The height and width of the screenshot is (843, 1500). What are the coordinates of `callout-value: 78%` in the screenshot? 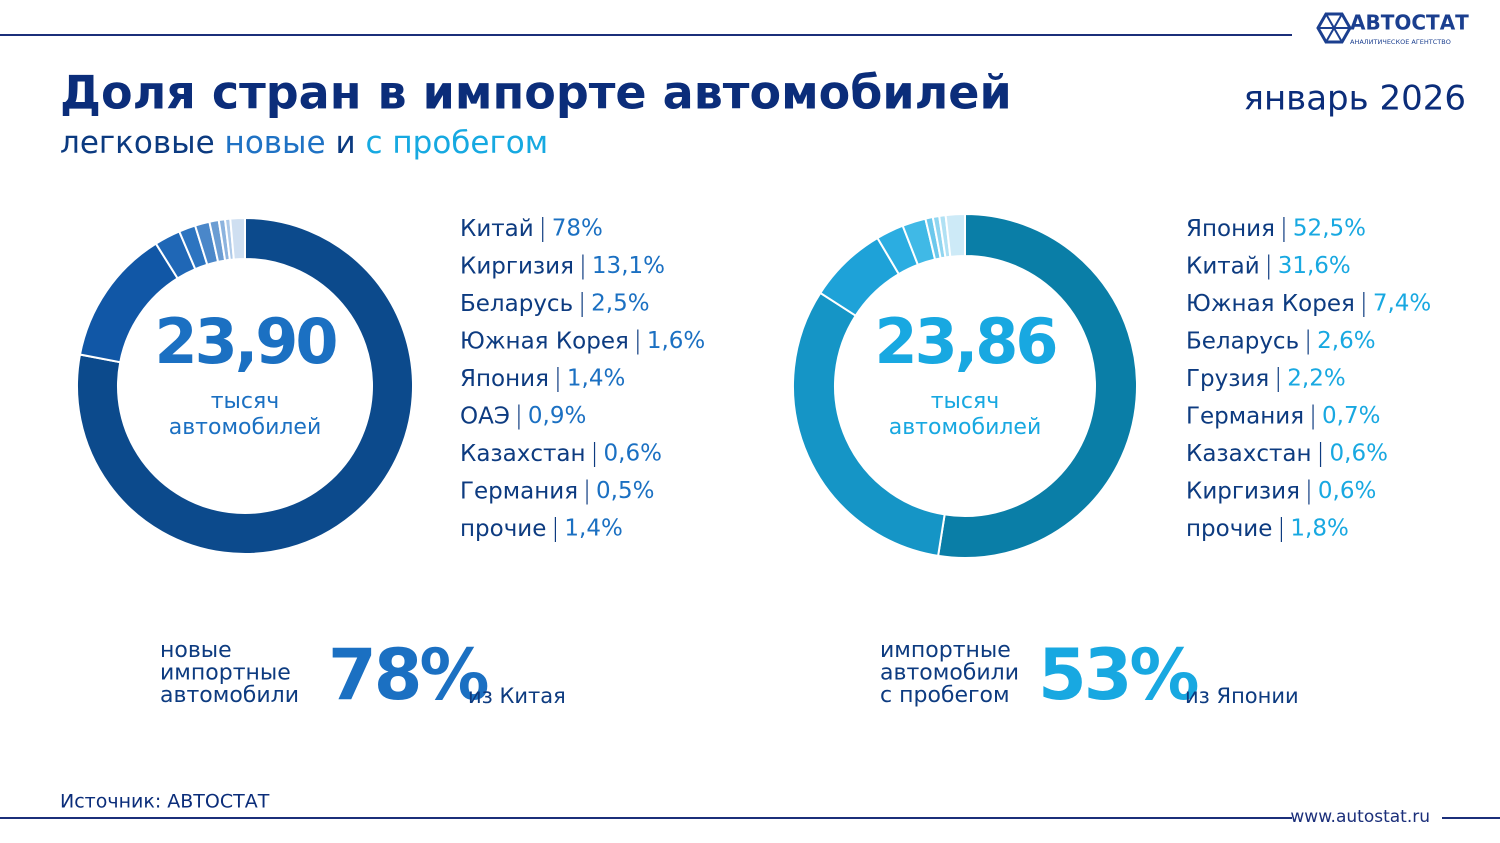 It's located at (407, 675).